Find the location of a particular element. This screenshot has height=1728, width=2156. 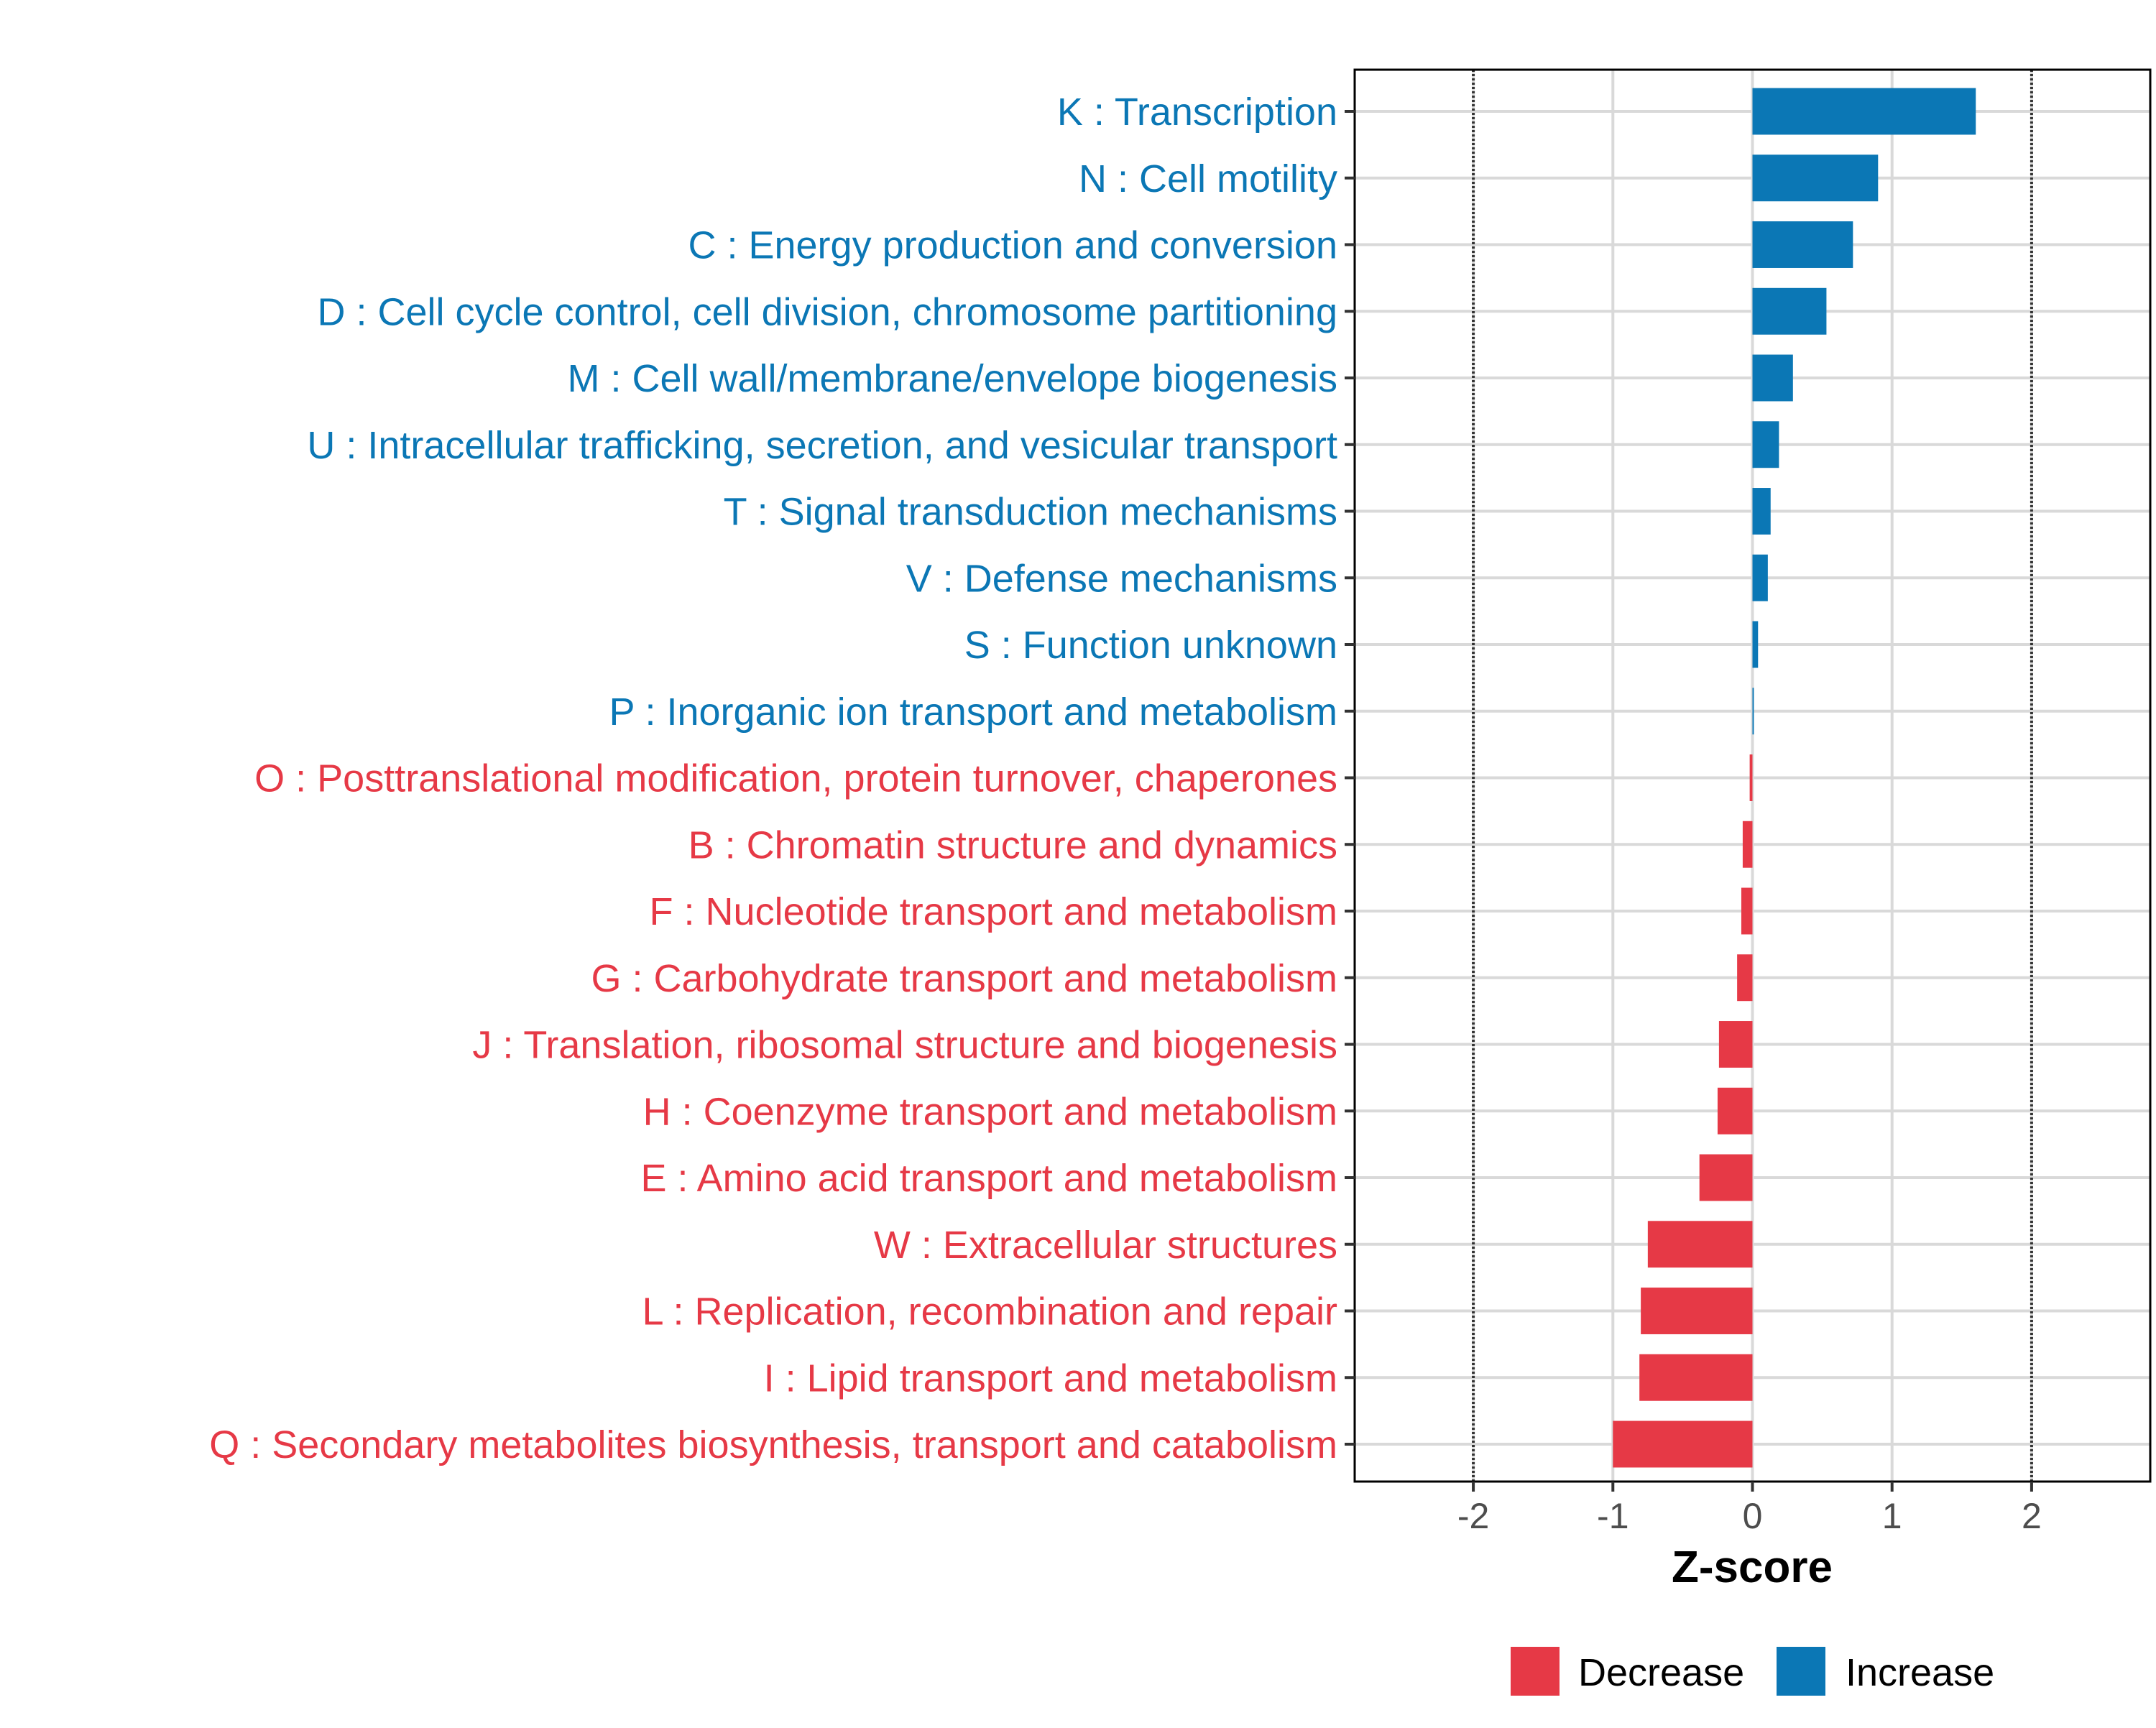

x-axis-title: Z-score is located at coordinates (1752, 1568).